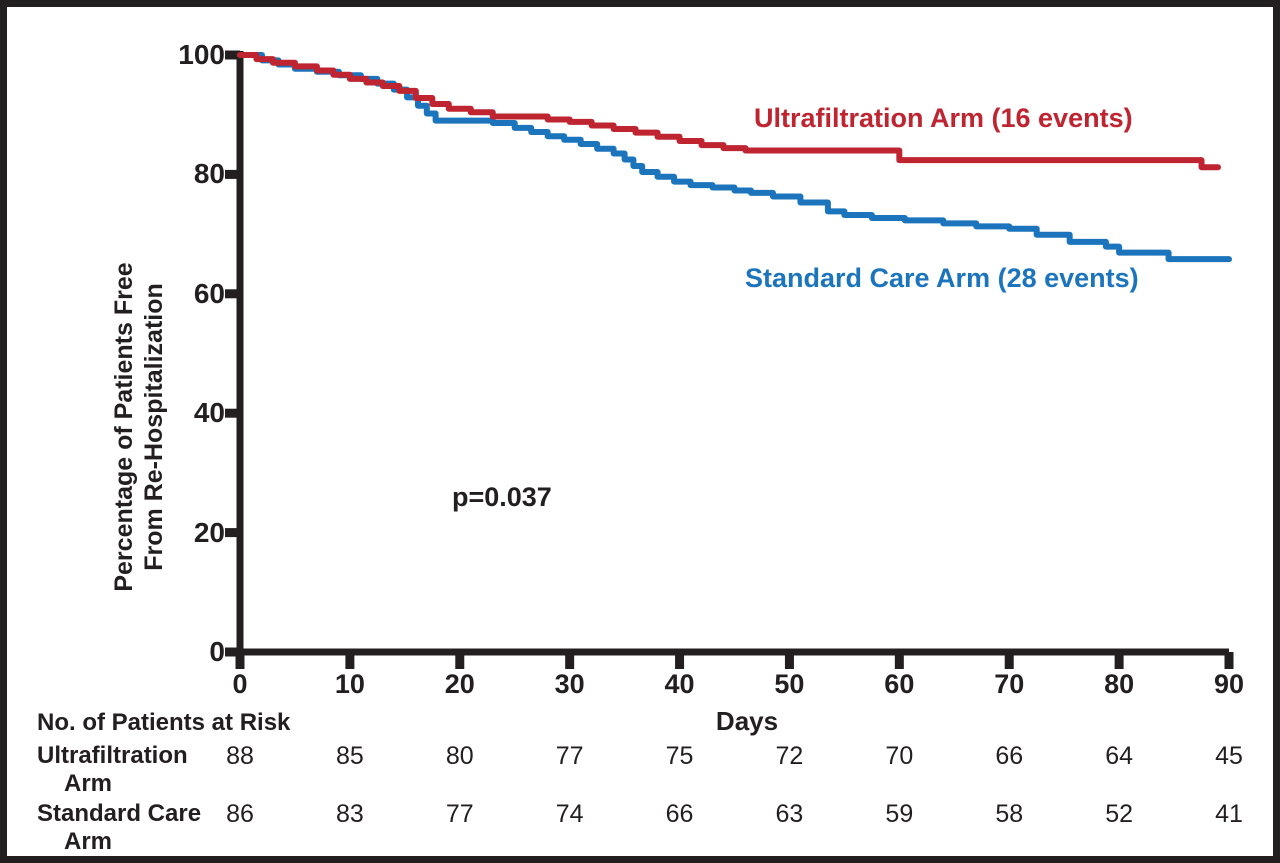 This screenshot has width=1280, height=863. What do you see at coordinates (502, 497) in the screenshot?
I see `p-value-annotation: p=0.037` at bounding box center [502, 497].